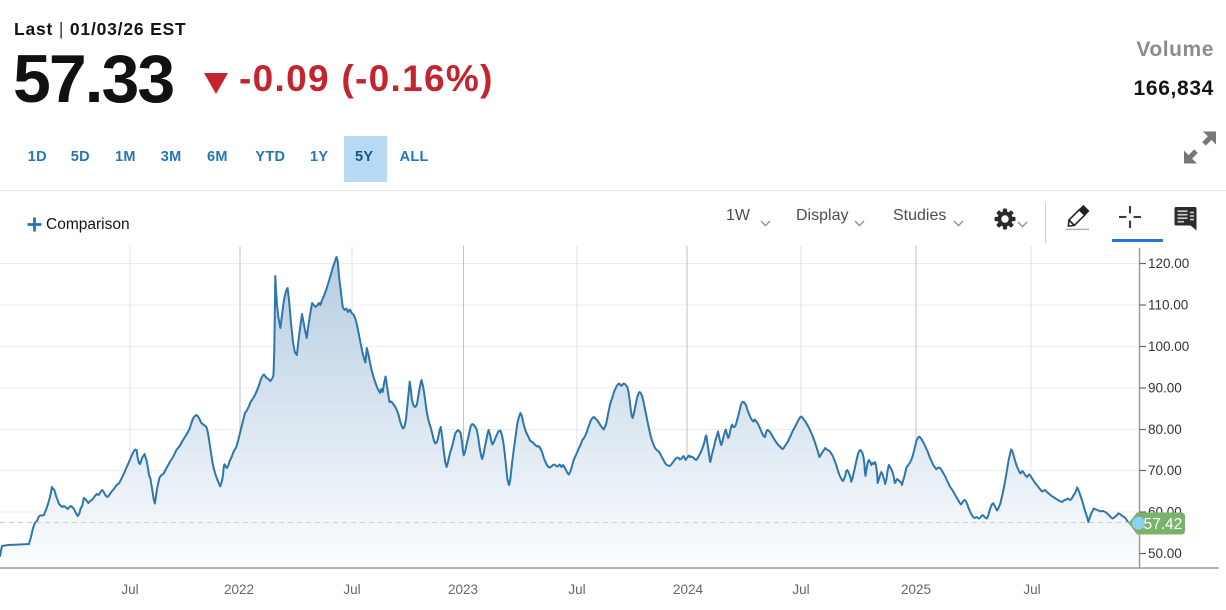 The width and height of the screenshot is (1226, 610). What do you see at coordinates (1165, 388) in the screenshot?
I see `svg-text: 90.00` at bounding box center [1165, 388].